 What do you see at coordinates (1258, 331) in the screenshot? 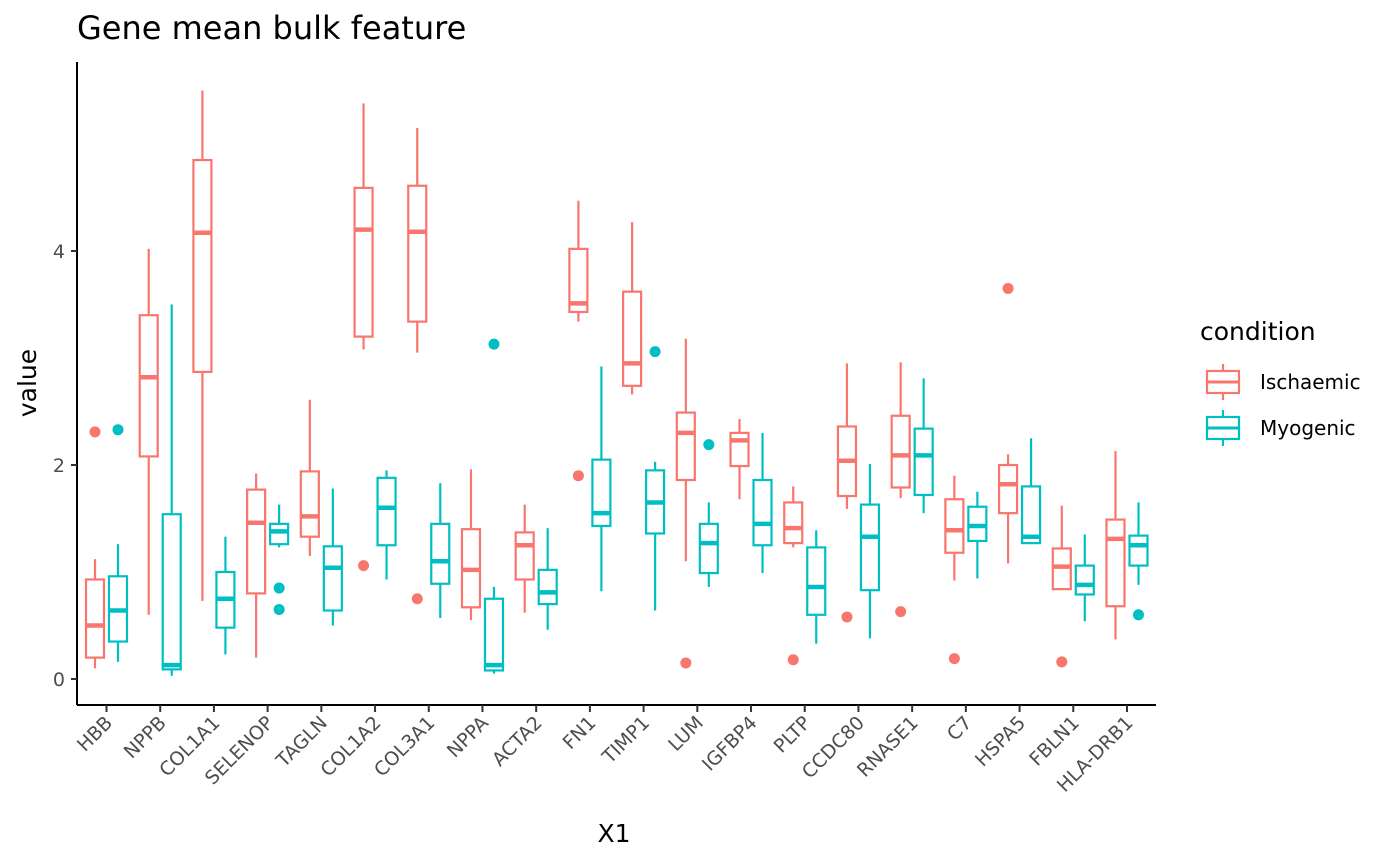
I see `legend-title: condition` at bounding box center [1258, 331].